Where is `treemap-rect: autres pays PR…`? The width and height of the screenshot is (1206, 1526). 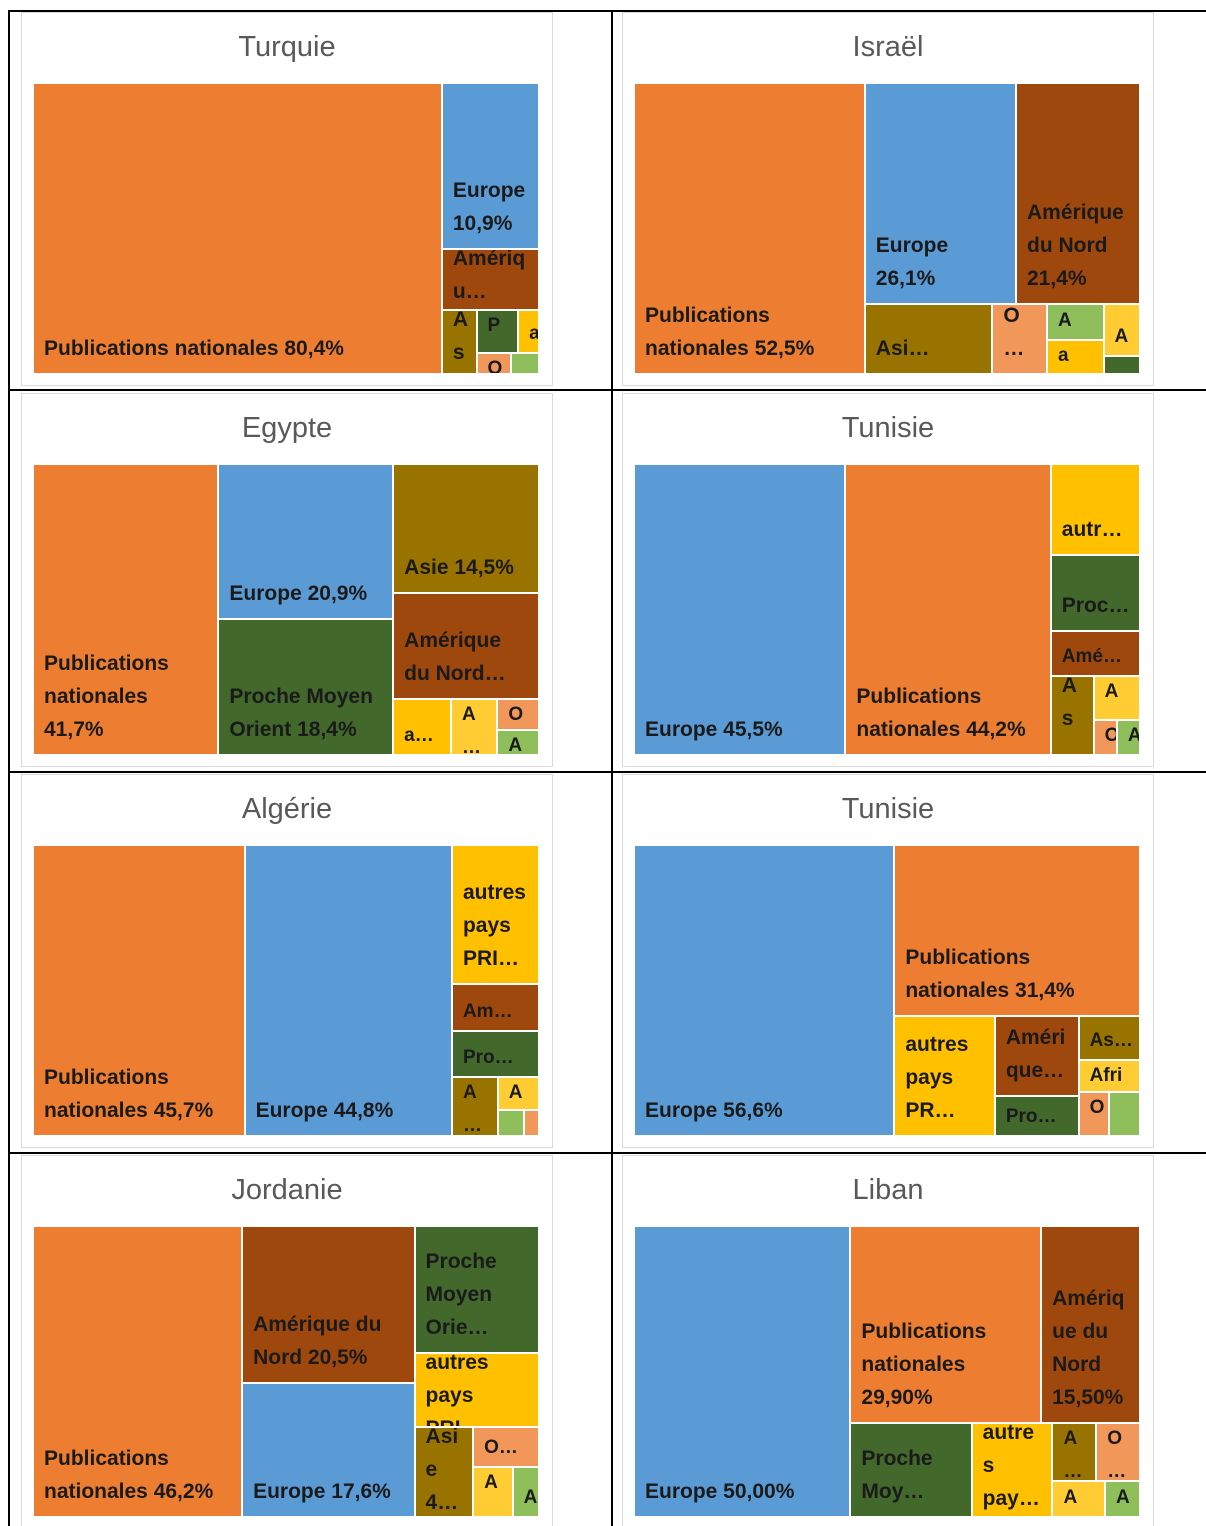
treemap-rect: autres pays PR… is located at coordinates (944, 1076).